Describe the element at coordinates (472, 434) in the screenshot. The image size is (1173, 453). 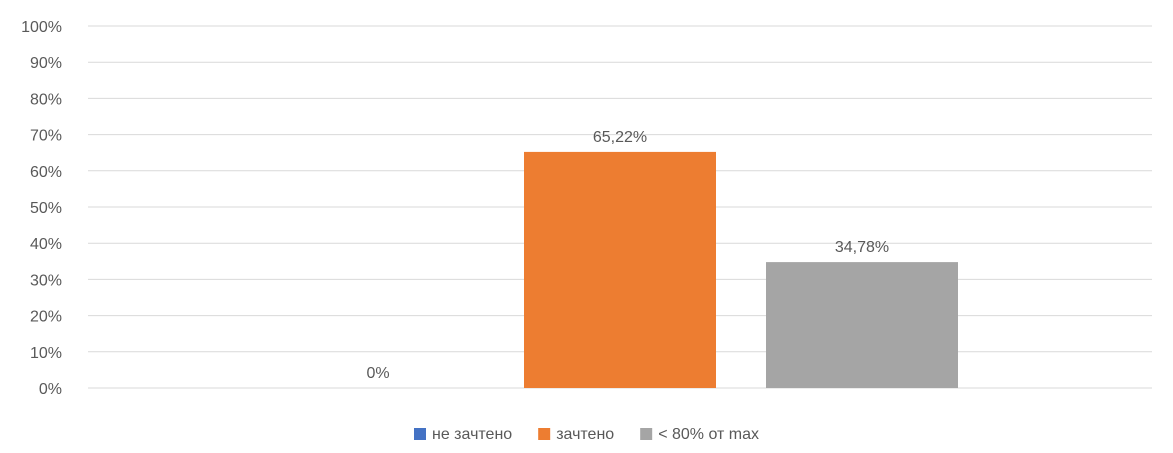
I see `legend-label: не зачтено` at that location.